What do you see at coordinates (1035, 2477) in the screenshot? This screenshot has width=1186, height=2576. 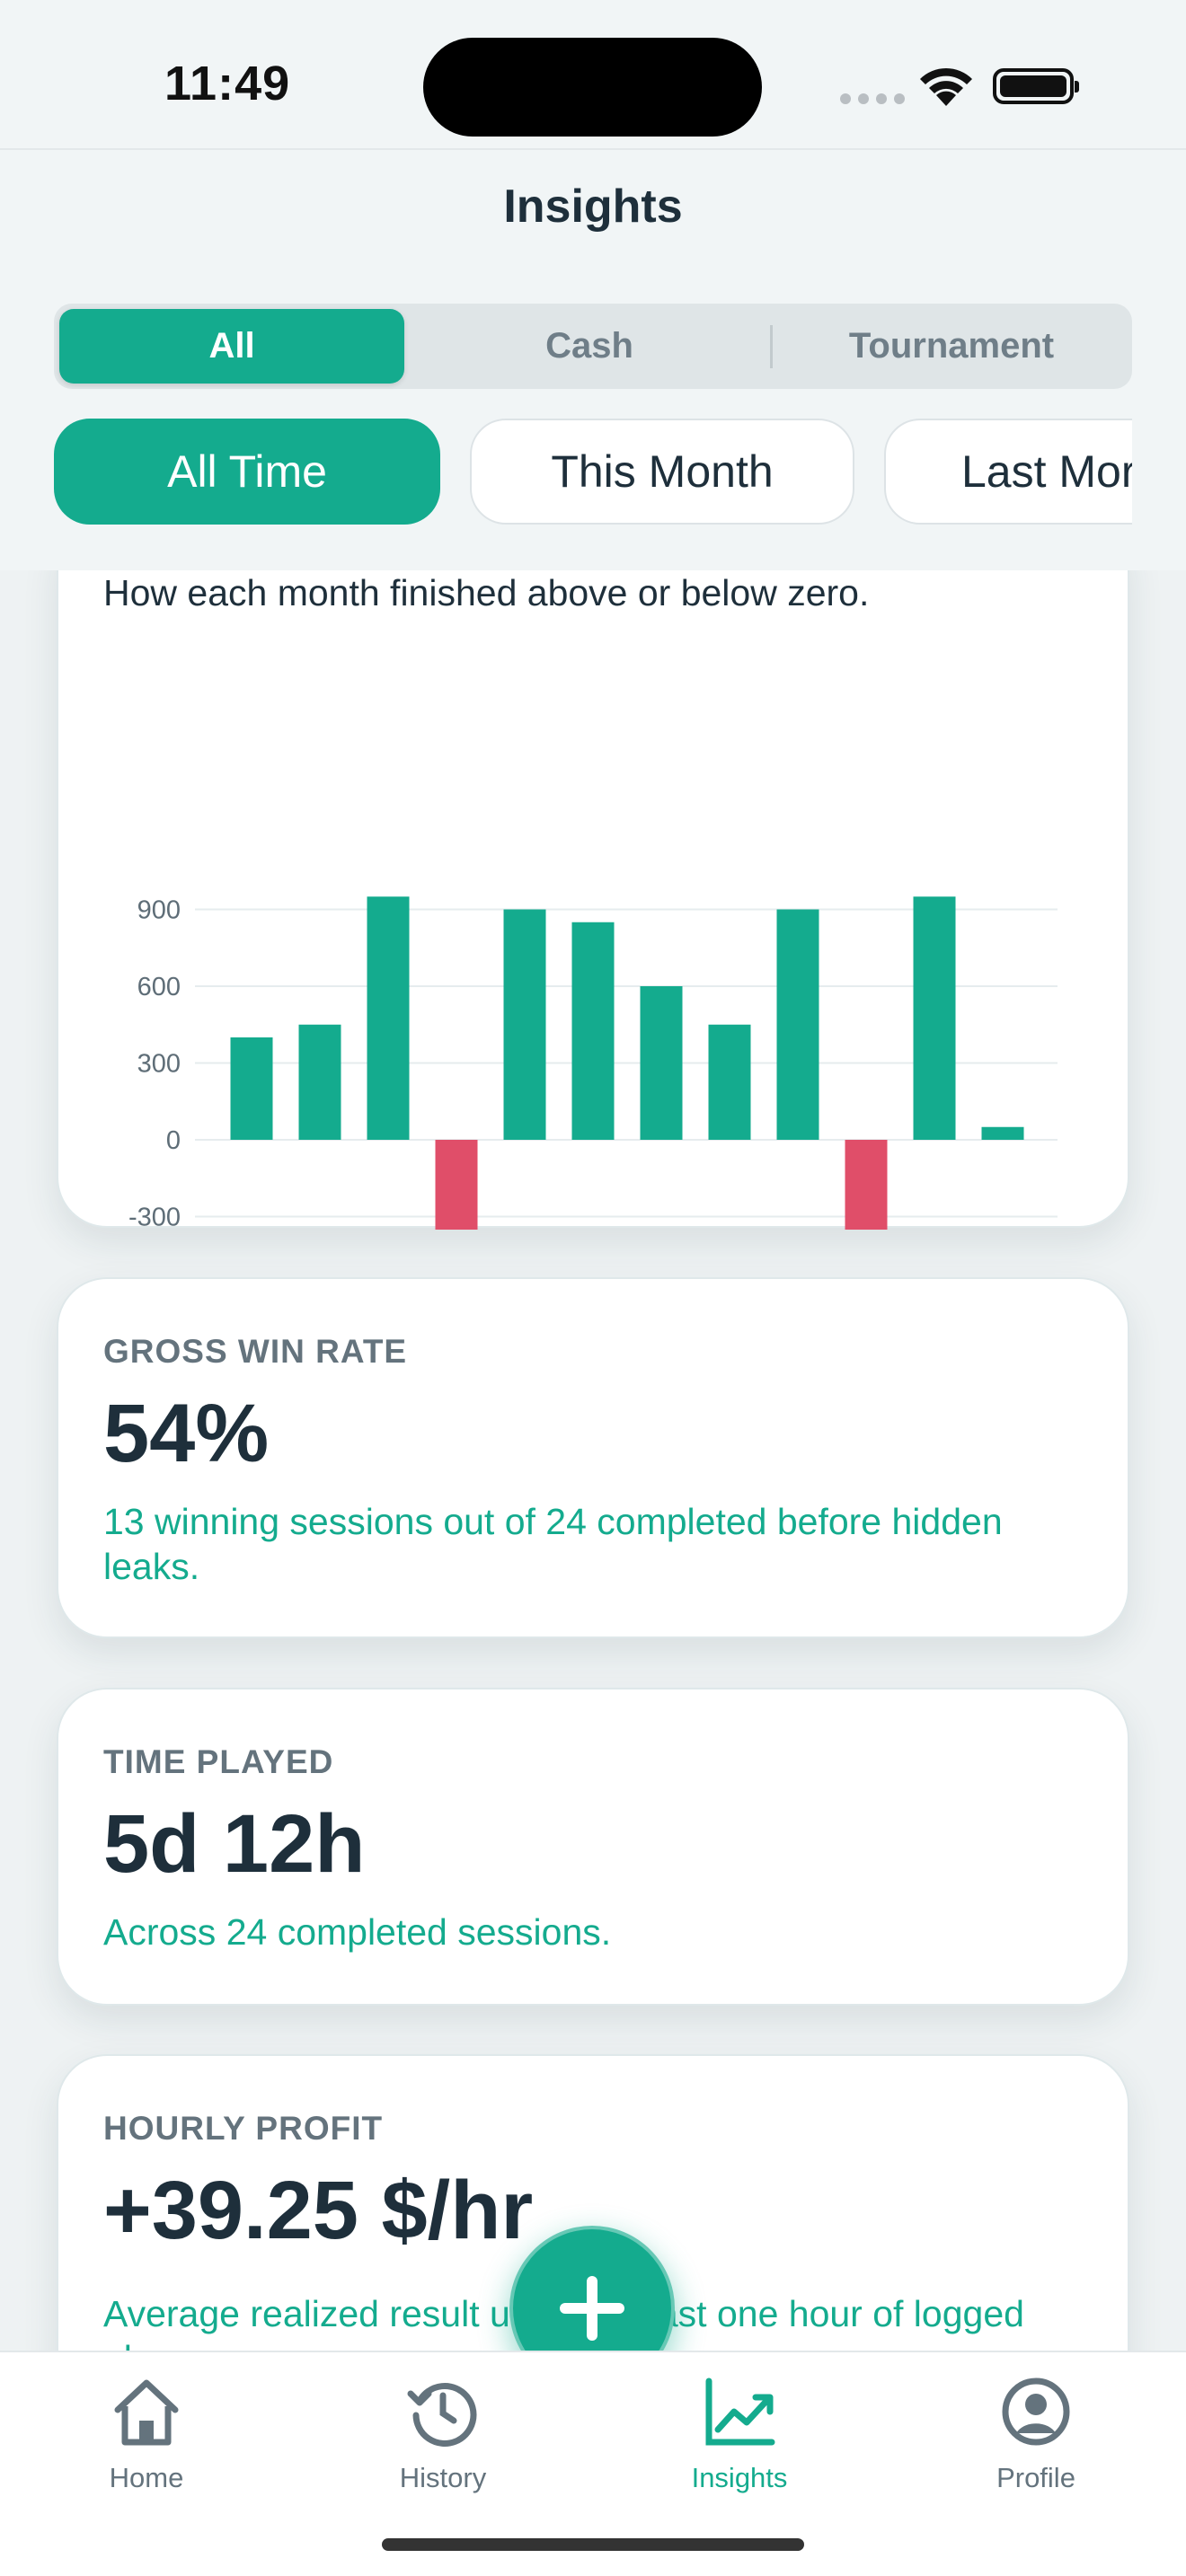 I see `tab-profile-label: Profile` at bounding box center [1035, 2477].